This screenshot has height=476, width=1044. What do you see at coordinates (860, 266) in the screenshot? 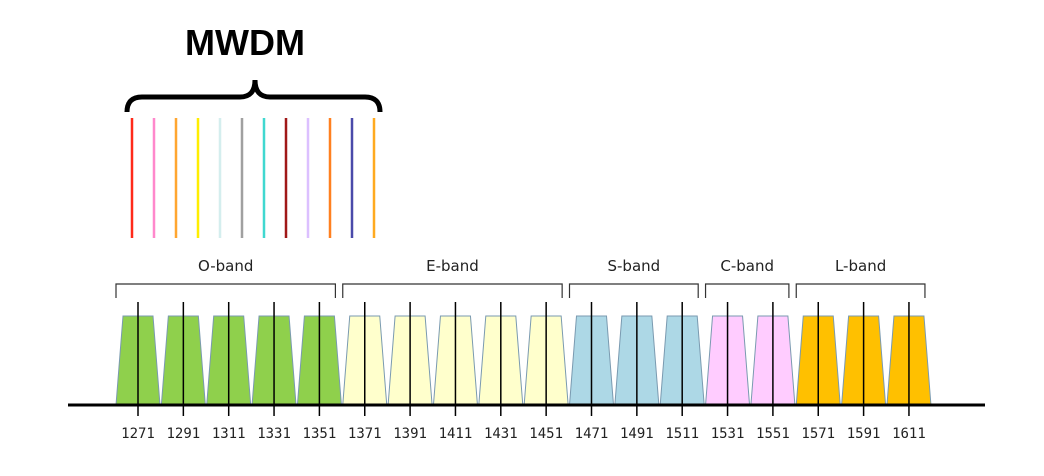
I see `band-label: L-band` at bounding box center [860, 266].